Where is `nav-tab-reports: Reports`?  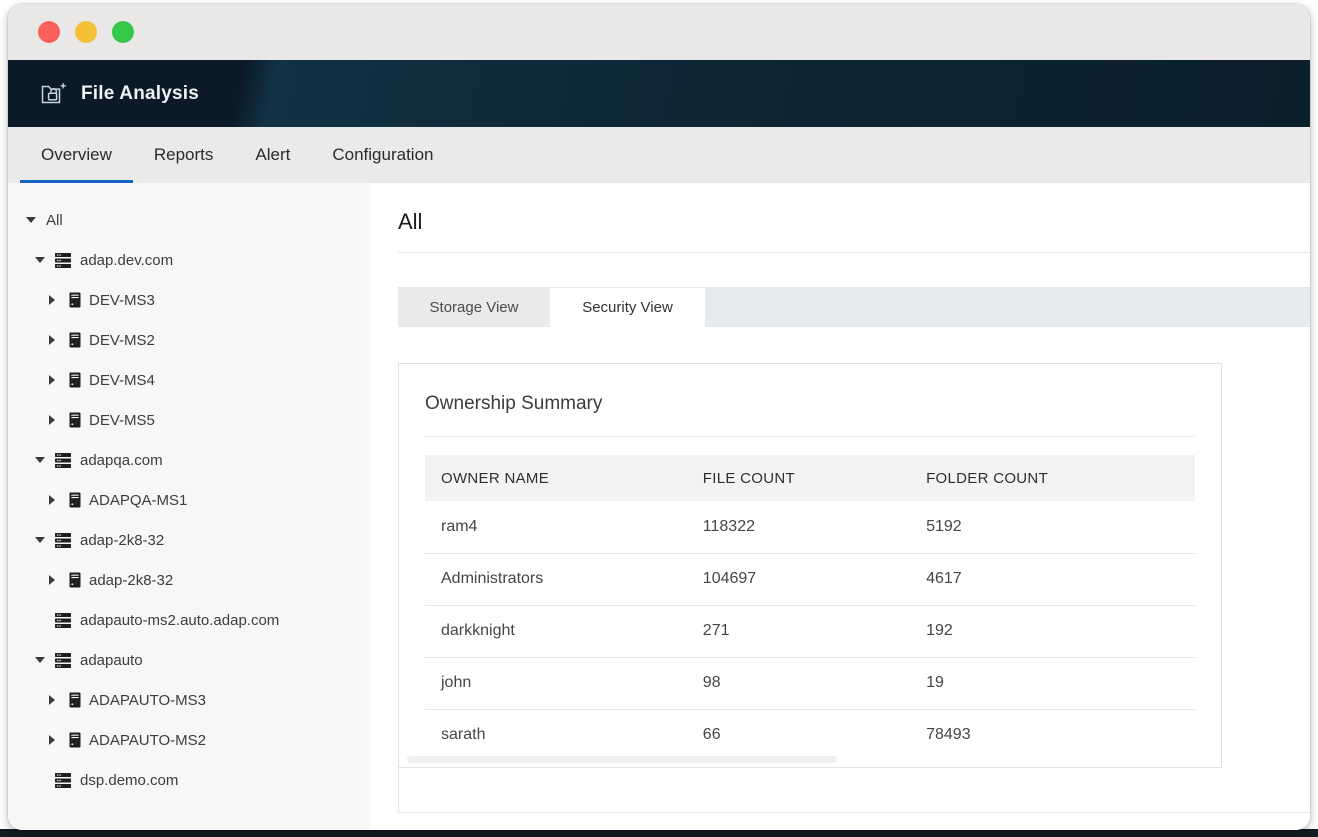
nav-tab-reports: Reports is located at coordinates (184, 155).